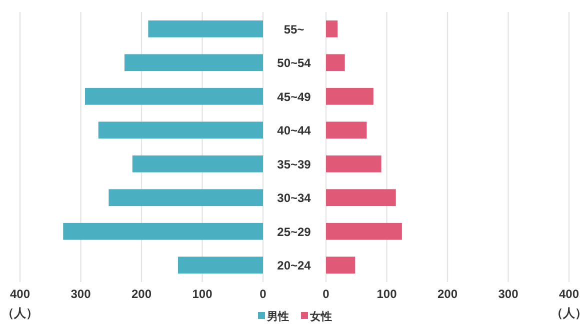 The height and width of the screenshot is (328, 586). Describe the element at coordinates (294, 198) in the screenshot. I see `y-tick-label: 30~34` at that location.